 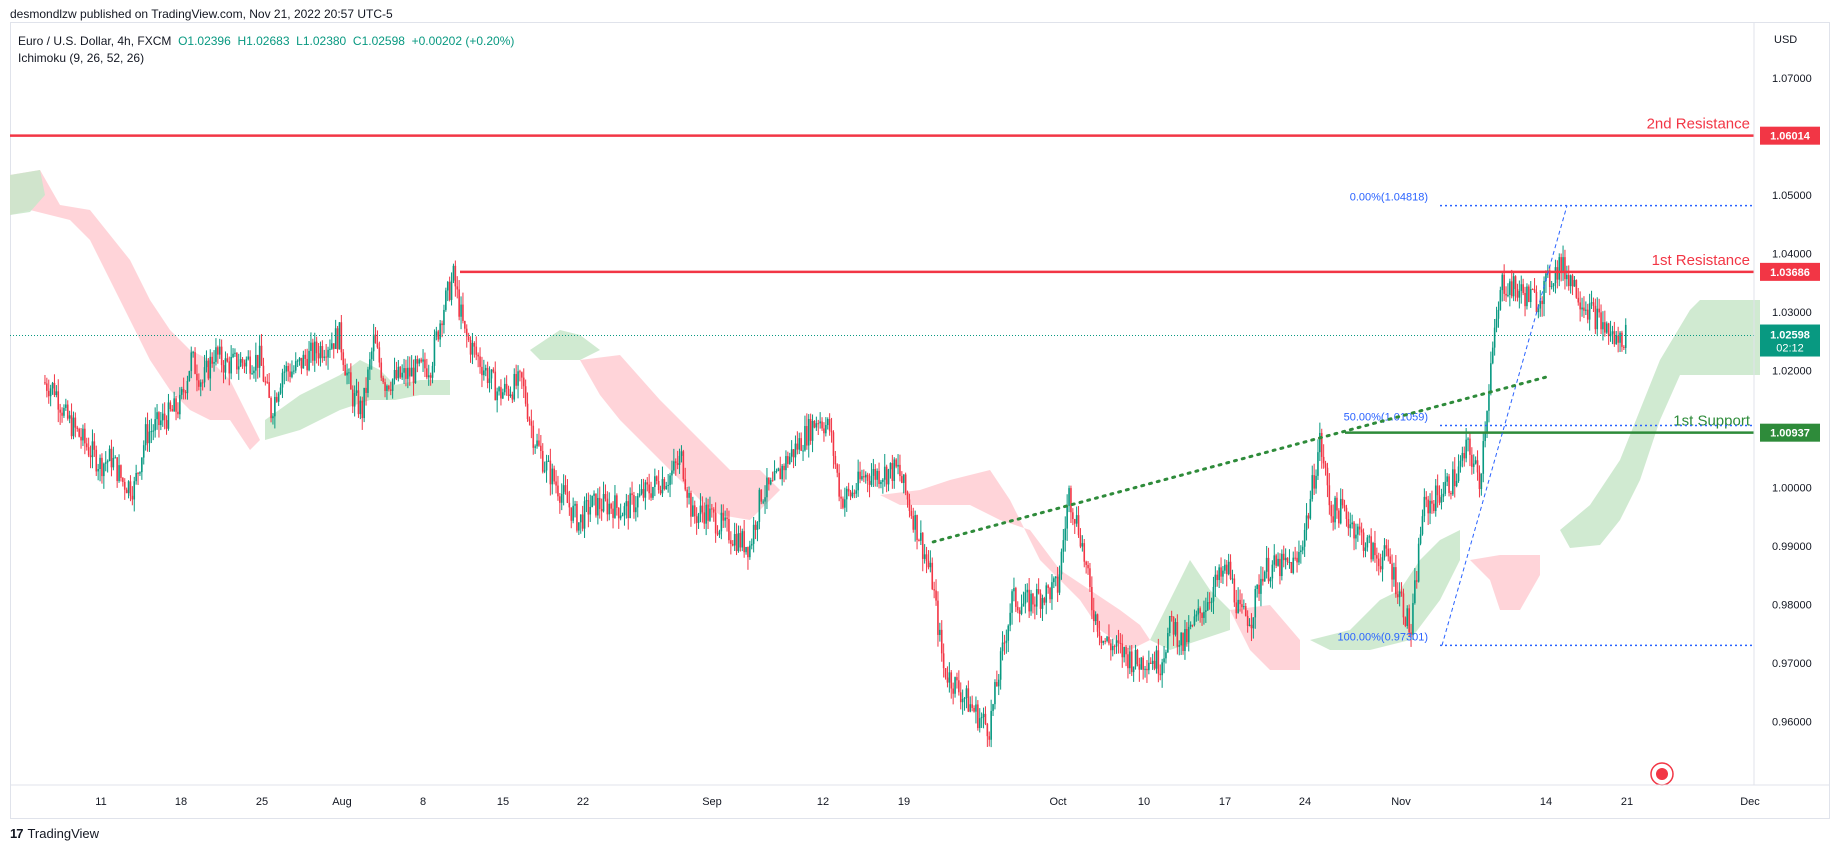 What do you see at coordinates (1792, 547) in the screenshot?
I see `price-tick-label: 0.99000` at bounding box center [1792, 547].